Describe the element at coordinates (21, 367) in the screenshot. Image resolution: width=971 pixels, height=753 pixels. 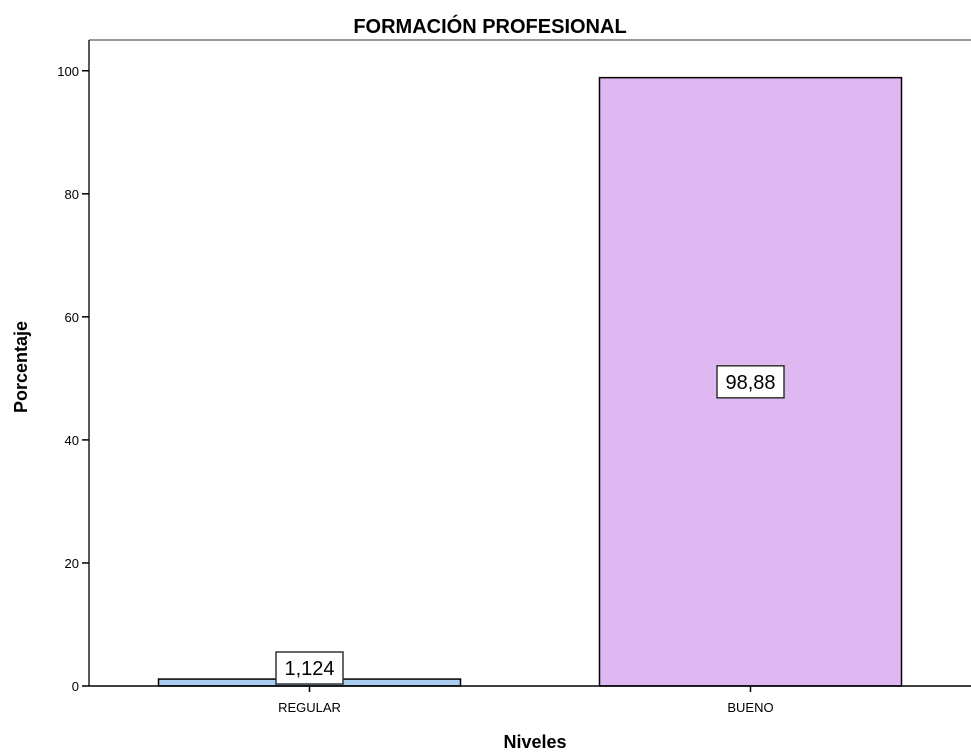
I see `y-axis-title: Porcentaje` at that location.